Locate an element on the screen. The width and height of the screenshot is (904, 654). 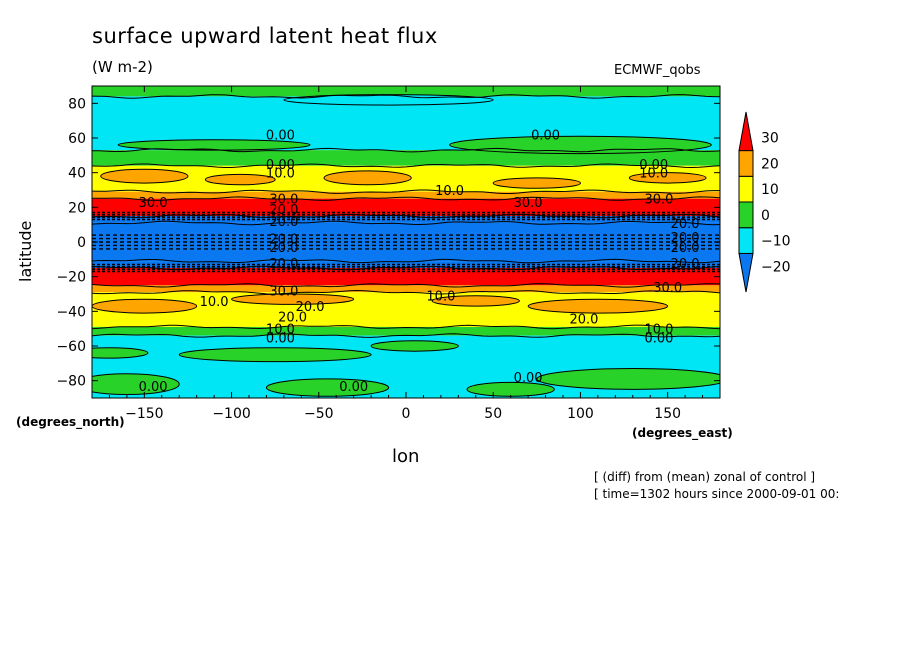
contour-label-15: 20.0 is located at coordinates (283, 248).